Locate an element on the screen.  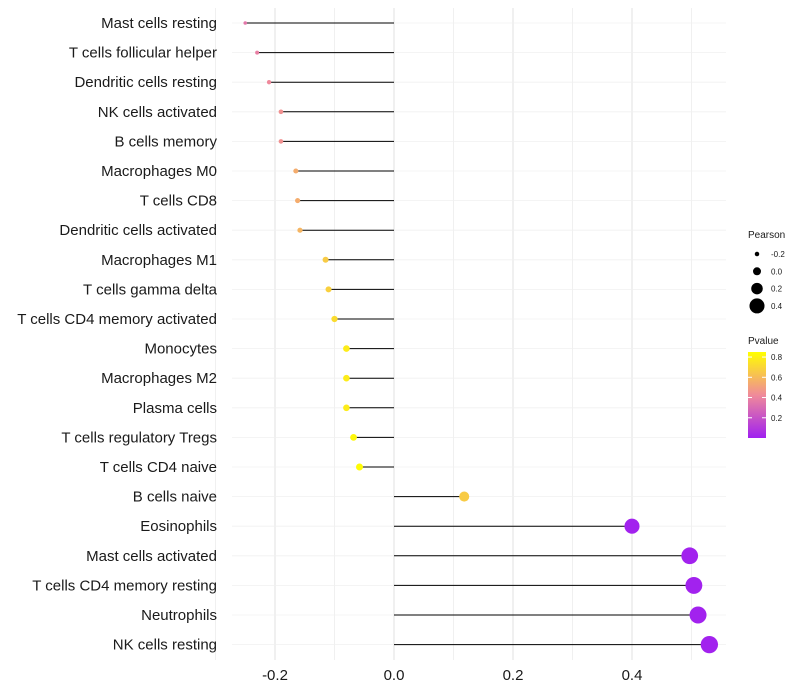
x-axis-ticks: -0.2 0.0 0.2 0.4 is located at coordinates (452, 675).